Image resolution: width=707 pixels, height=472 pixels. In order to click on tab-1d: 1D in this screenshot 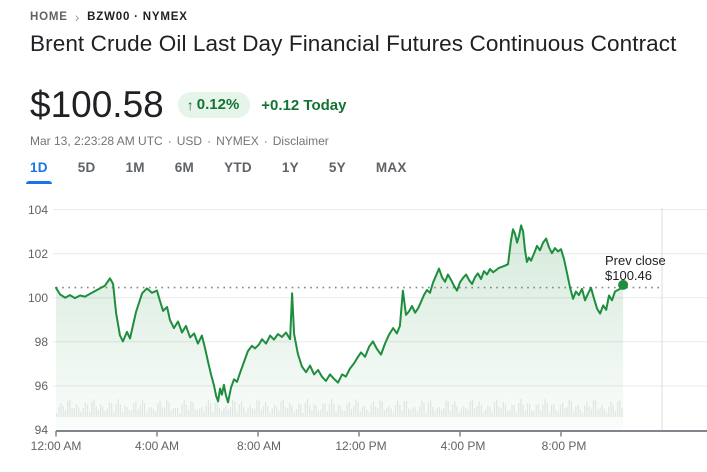, I will do `click(39, 170)`.